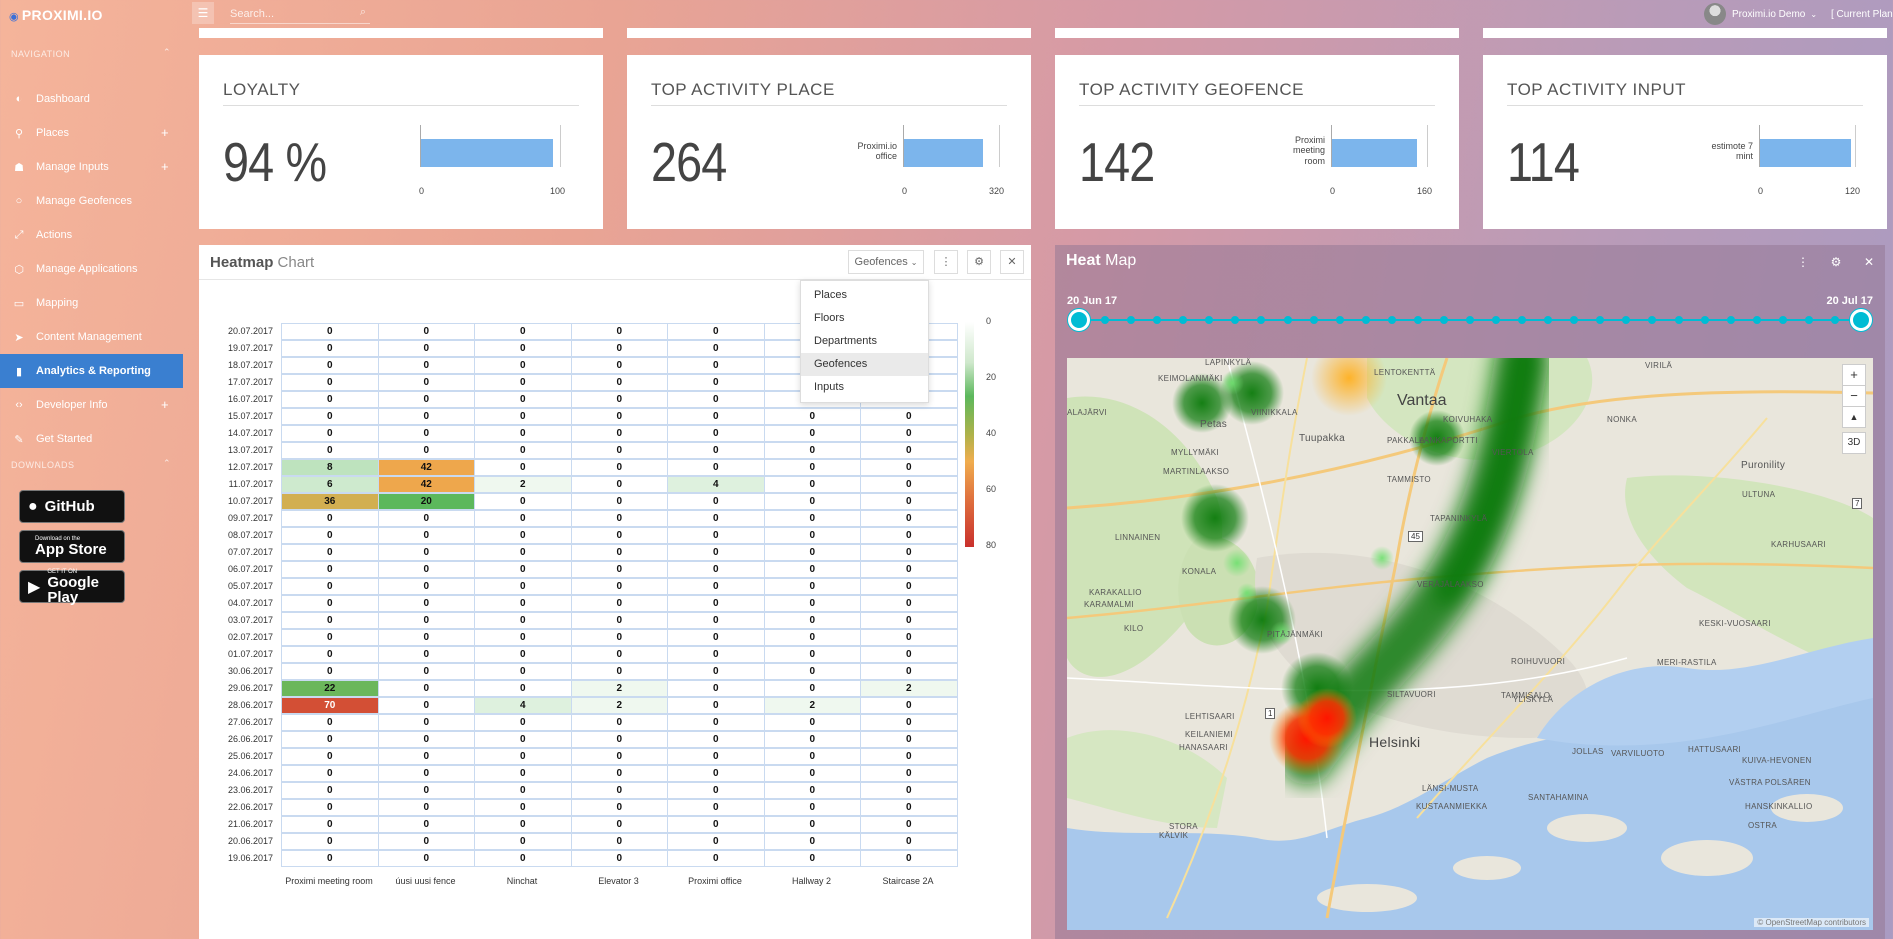 Image resolution: width=1893 pixels, height=939 pixels. Describe the element at coordinates (91, 167) in the screenshot. I see `sidebar-item-2: ☗ Manage Inputs +` at that location.